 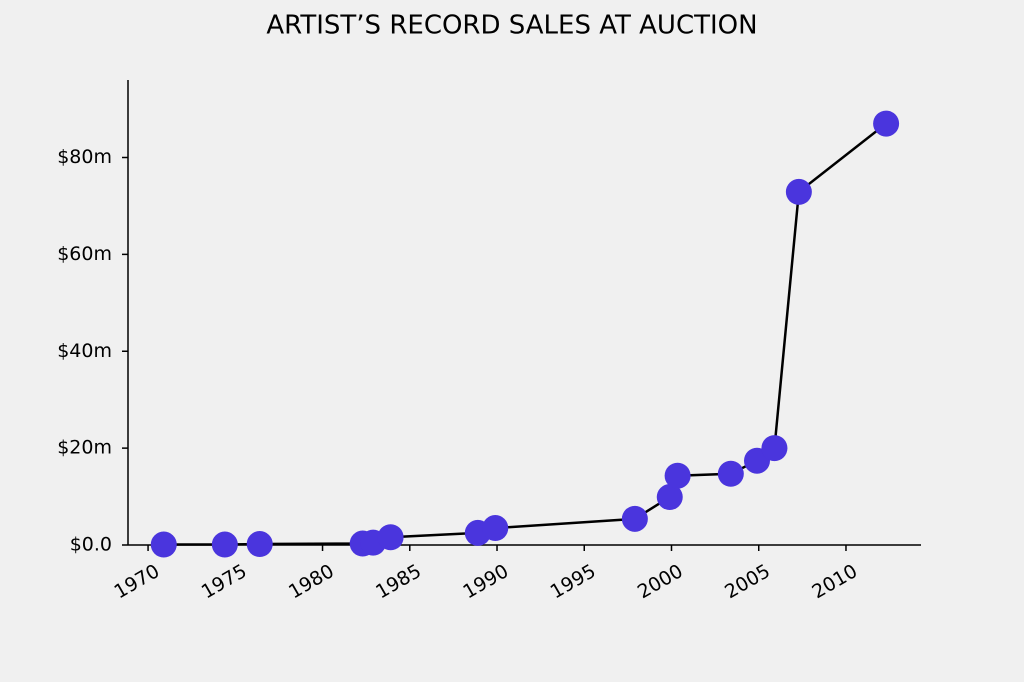 What do you see at coordinates (84, 254) in the screenshot?
I see `y-tick-label: $60m` at bounding box center [84, 254].